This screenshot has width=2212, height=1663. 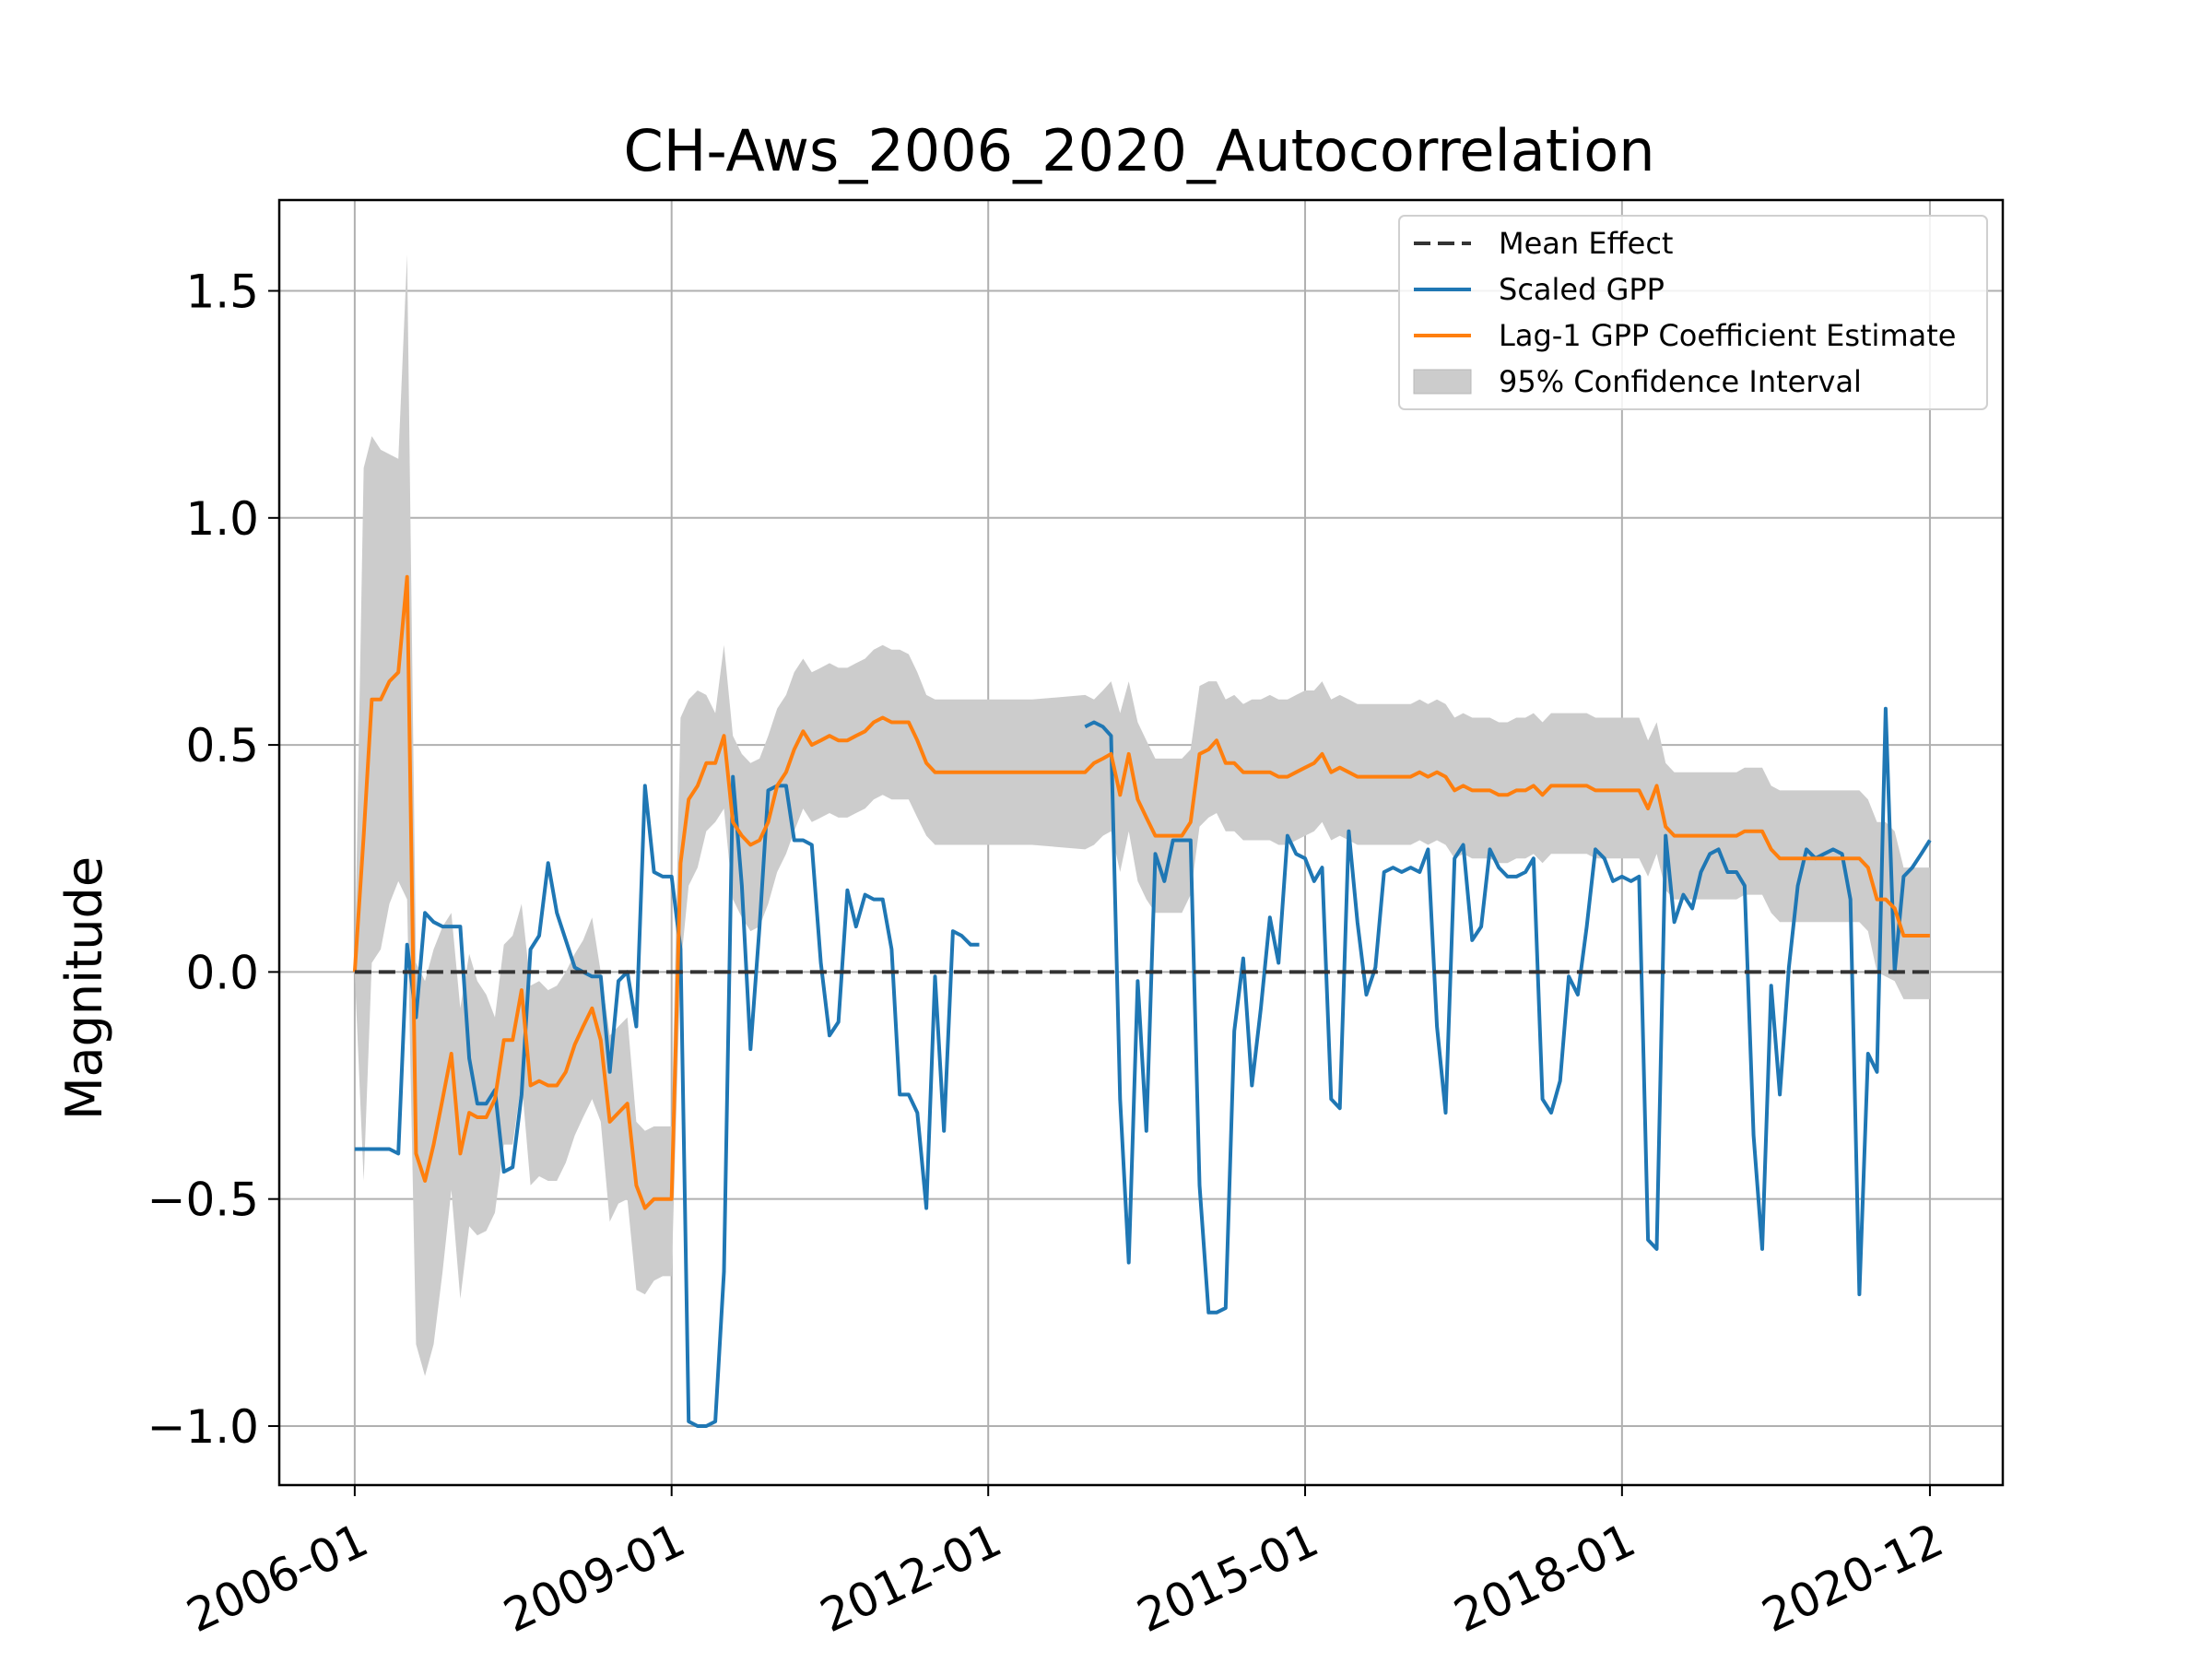 What do you see at coordinates (1727, 335) in the screenshot?
I see `legend-label: Lag-1 GPP Coefficient Estimate` at bounding box center [1727, 335].